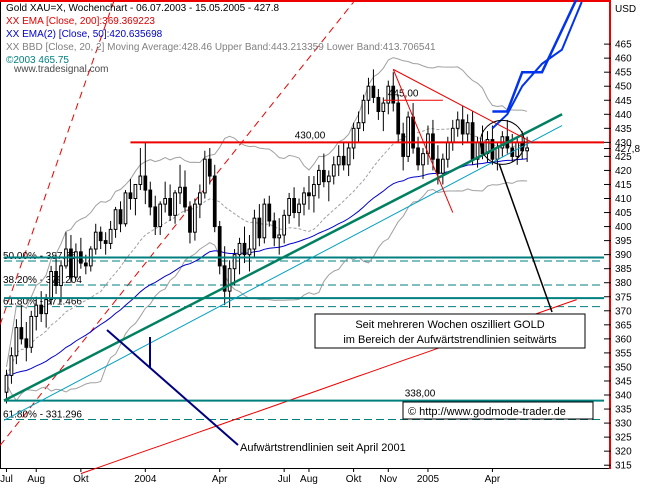 The width and height of the screenshot is (648, 497). What do you see at coordinates (463, 105) in the screenshot?
I see `wedge-line-upper` at bounding box center [463, 105].